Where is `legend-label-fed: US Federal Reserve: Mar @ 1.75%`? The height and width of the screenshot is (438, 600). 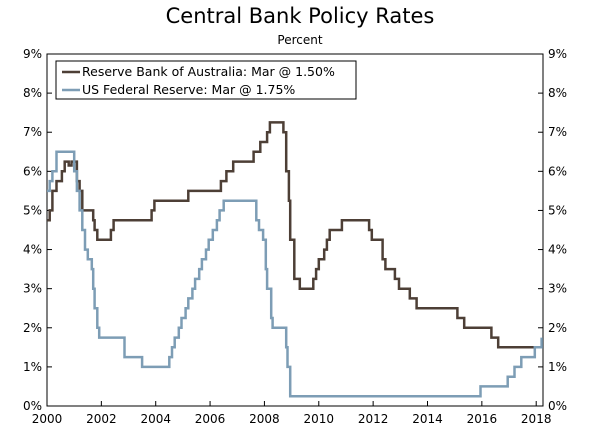 legend-label-fed: US Federal Reserve: Mar @ 1.75% is located at coordinates (188, 89).